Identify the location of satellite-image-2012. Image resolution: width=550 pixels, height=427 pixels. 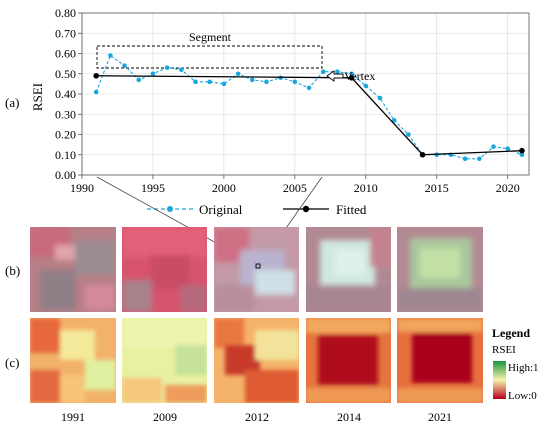
(256, 269).